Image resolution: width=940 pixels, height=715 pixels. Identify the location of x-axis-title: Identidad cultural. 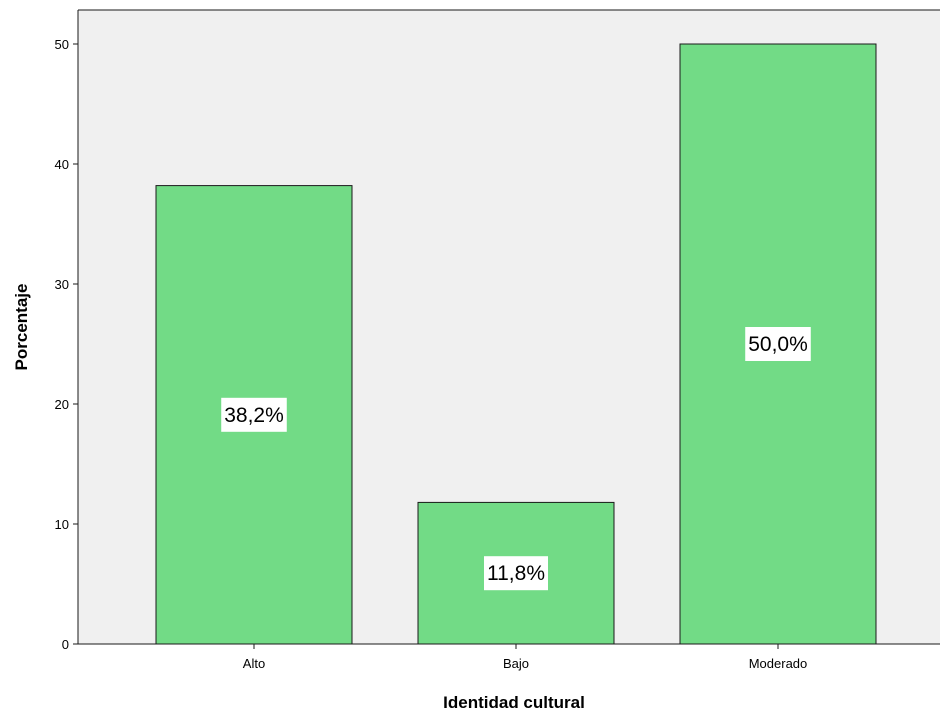
(514, 702).